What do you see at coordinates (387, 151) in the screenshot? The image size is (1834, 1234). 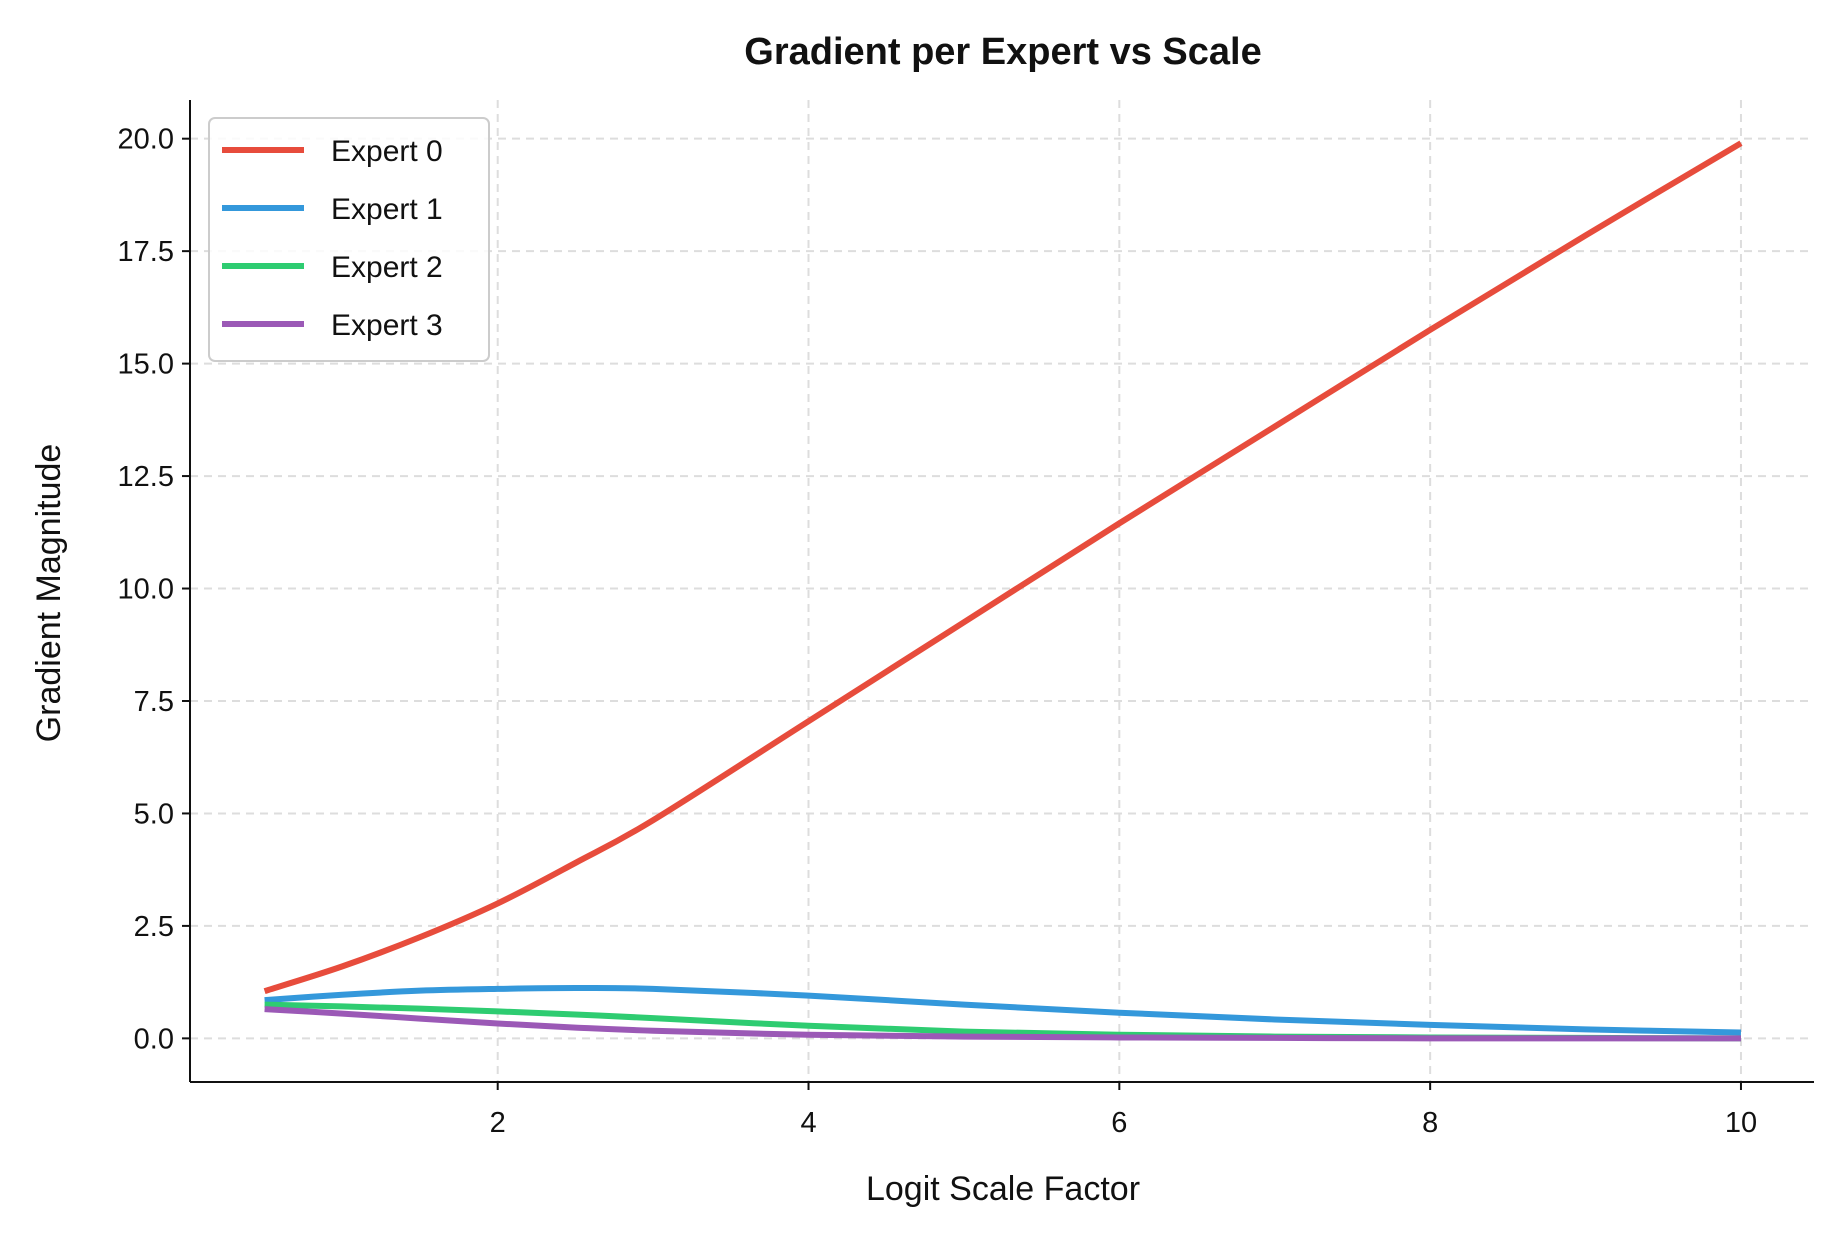 I see `legend-label: Expert 0` at bounding box center [387, 151].